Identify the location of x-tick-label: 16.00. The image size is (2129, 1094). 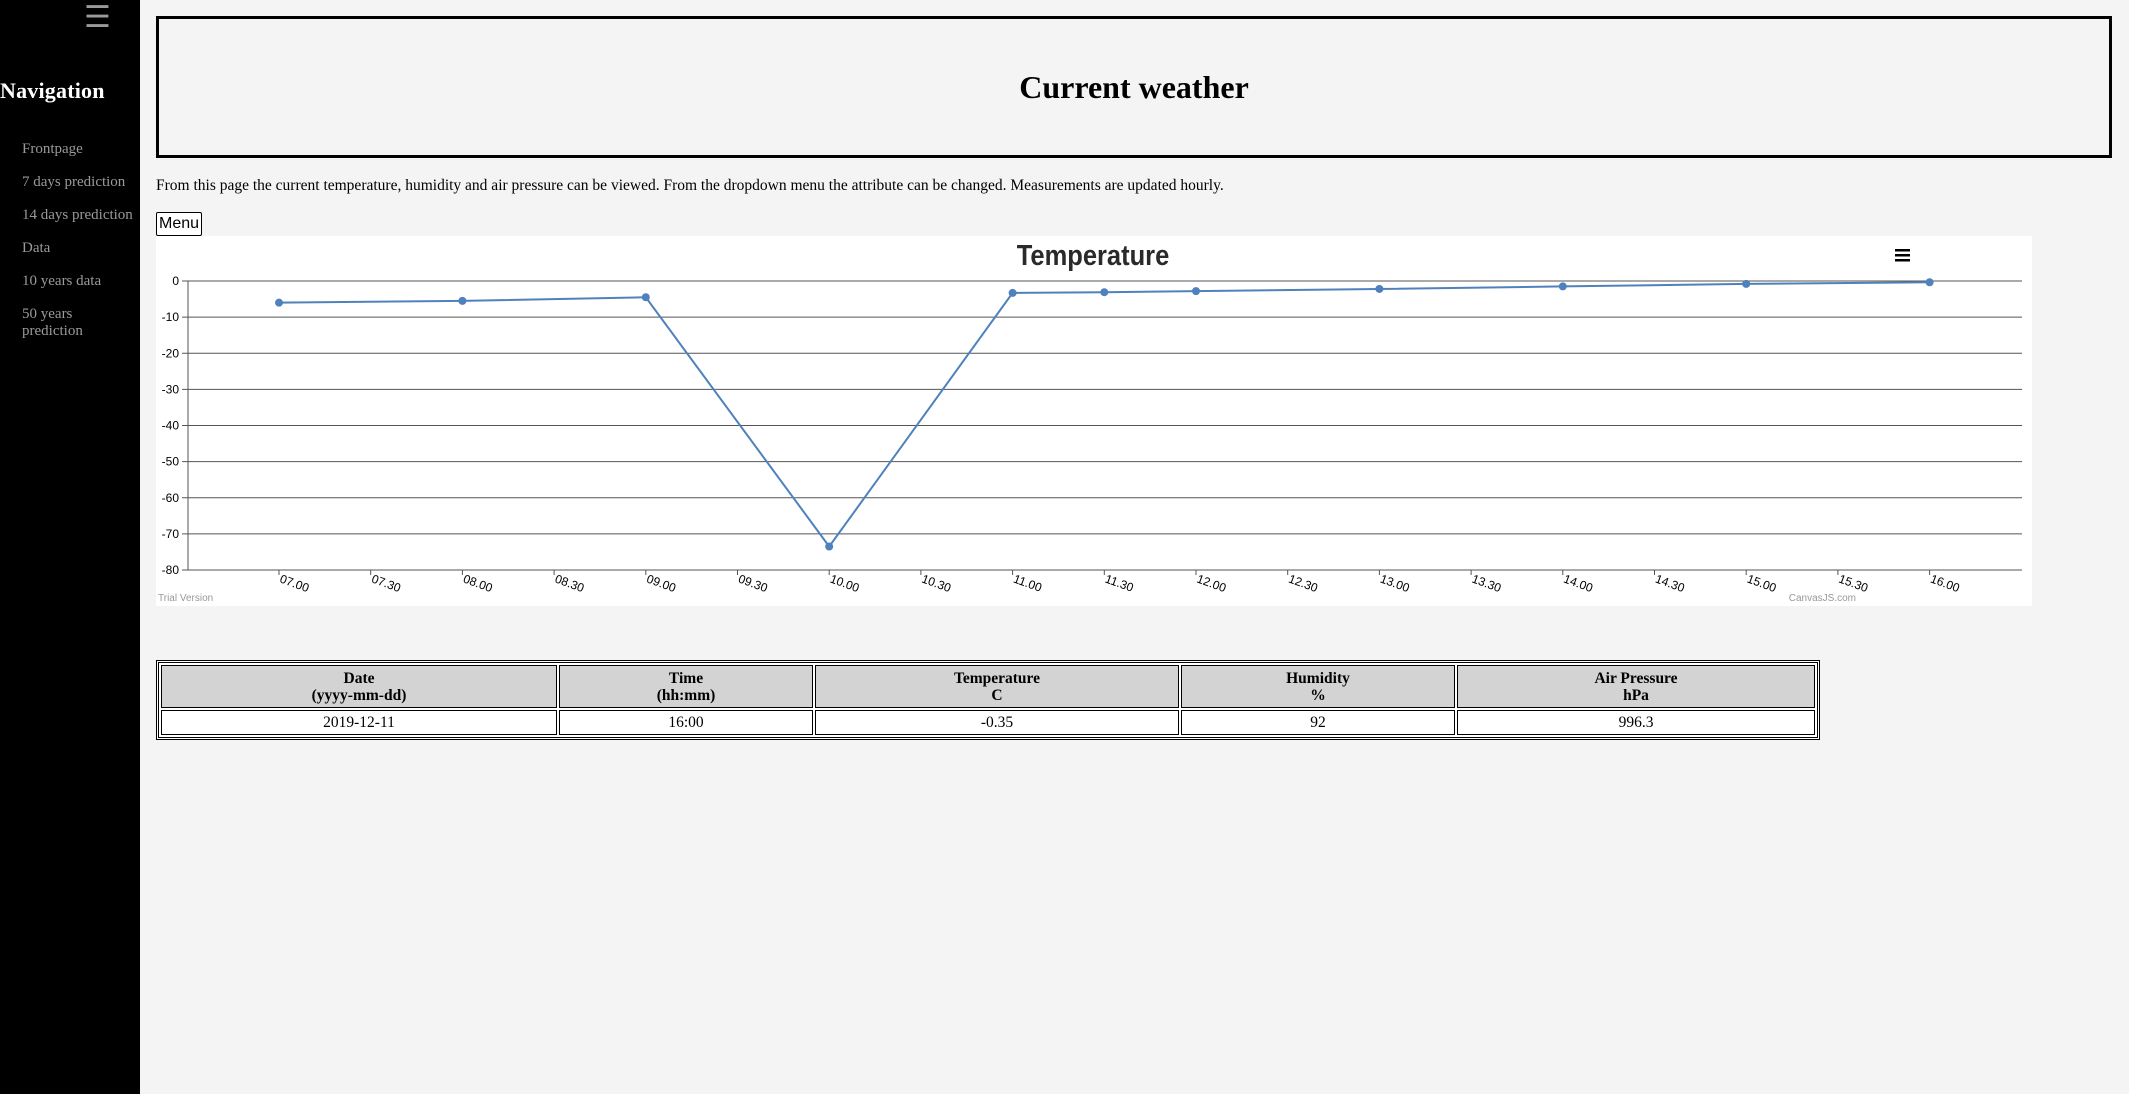
(1945, 584).